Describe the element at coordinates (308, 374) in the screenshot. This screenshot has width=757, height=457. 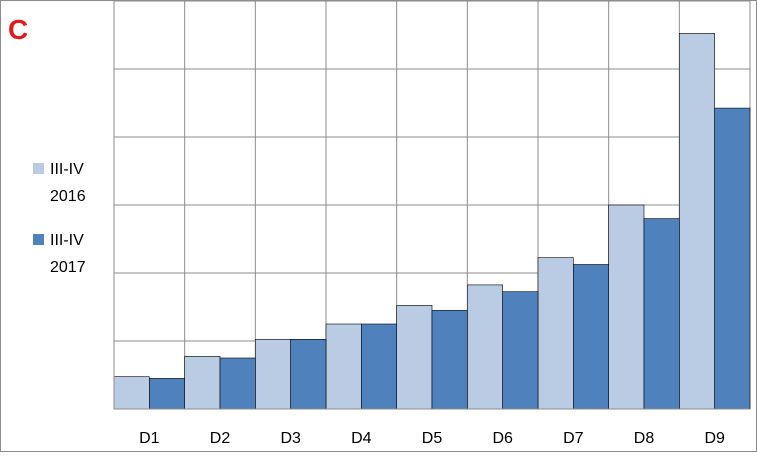
I see `bar-2017-d3` at that location.